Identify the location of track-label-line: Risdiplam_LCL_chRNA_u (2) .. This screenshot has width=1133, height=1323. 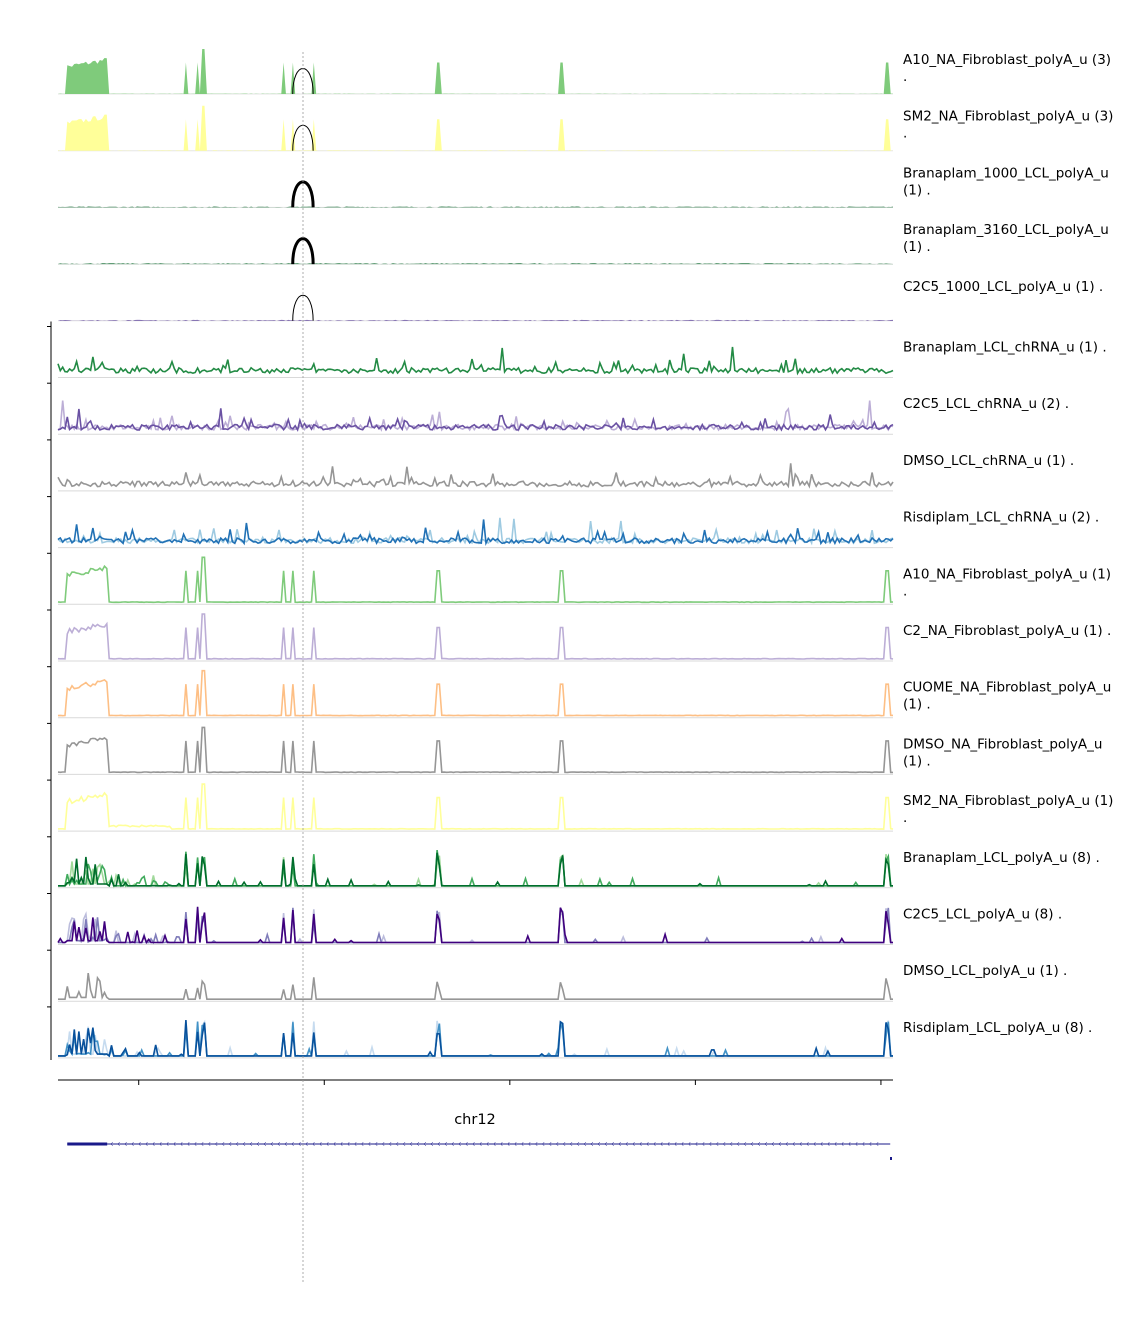
(1001, 518).